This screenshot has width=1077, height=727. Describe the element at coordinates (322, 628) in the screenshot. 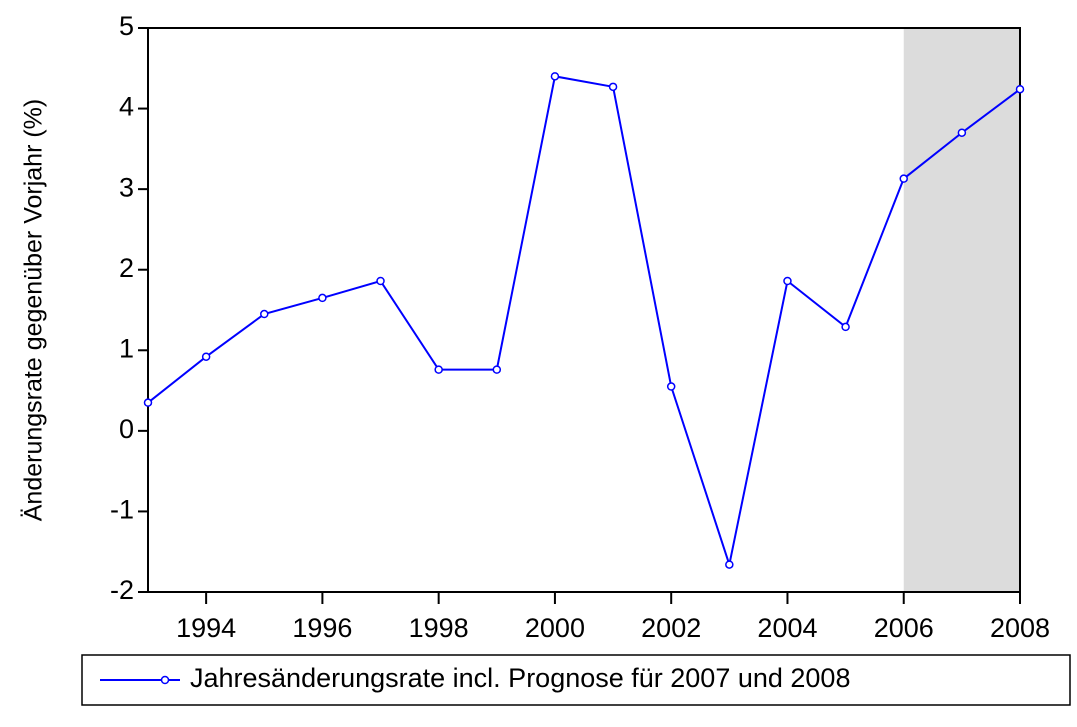

I see `x-tick-label: 1996` at that location.